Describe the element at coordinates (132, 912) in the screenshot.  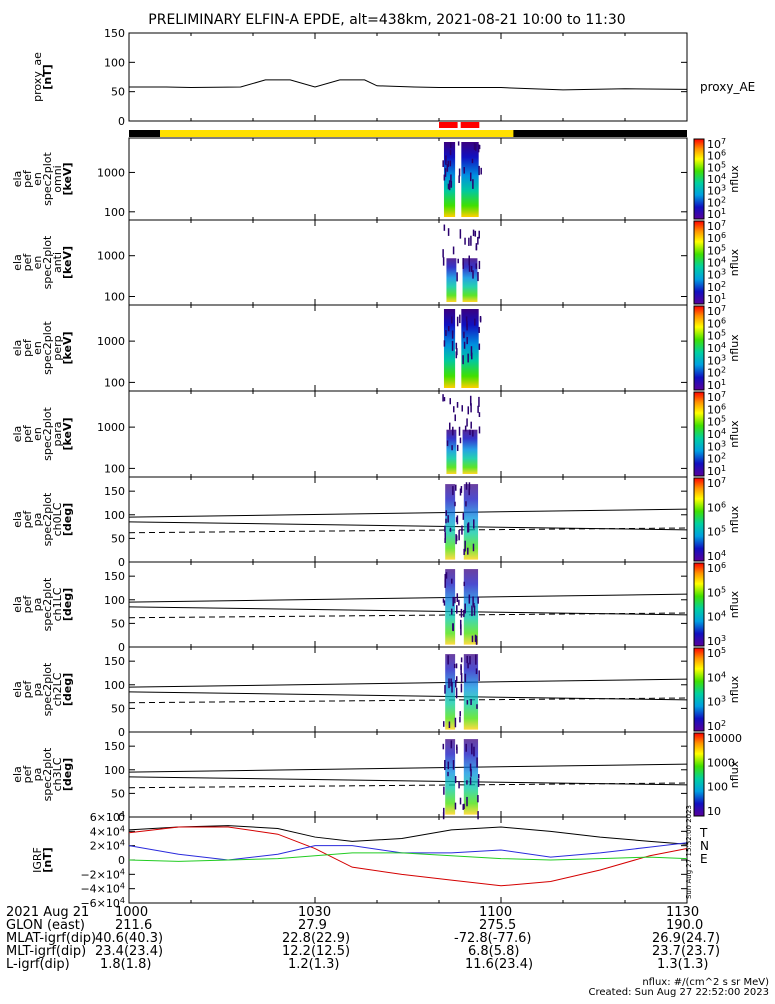
I see `xtick-label: 1000` at that location.